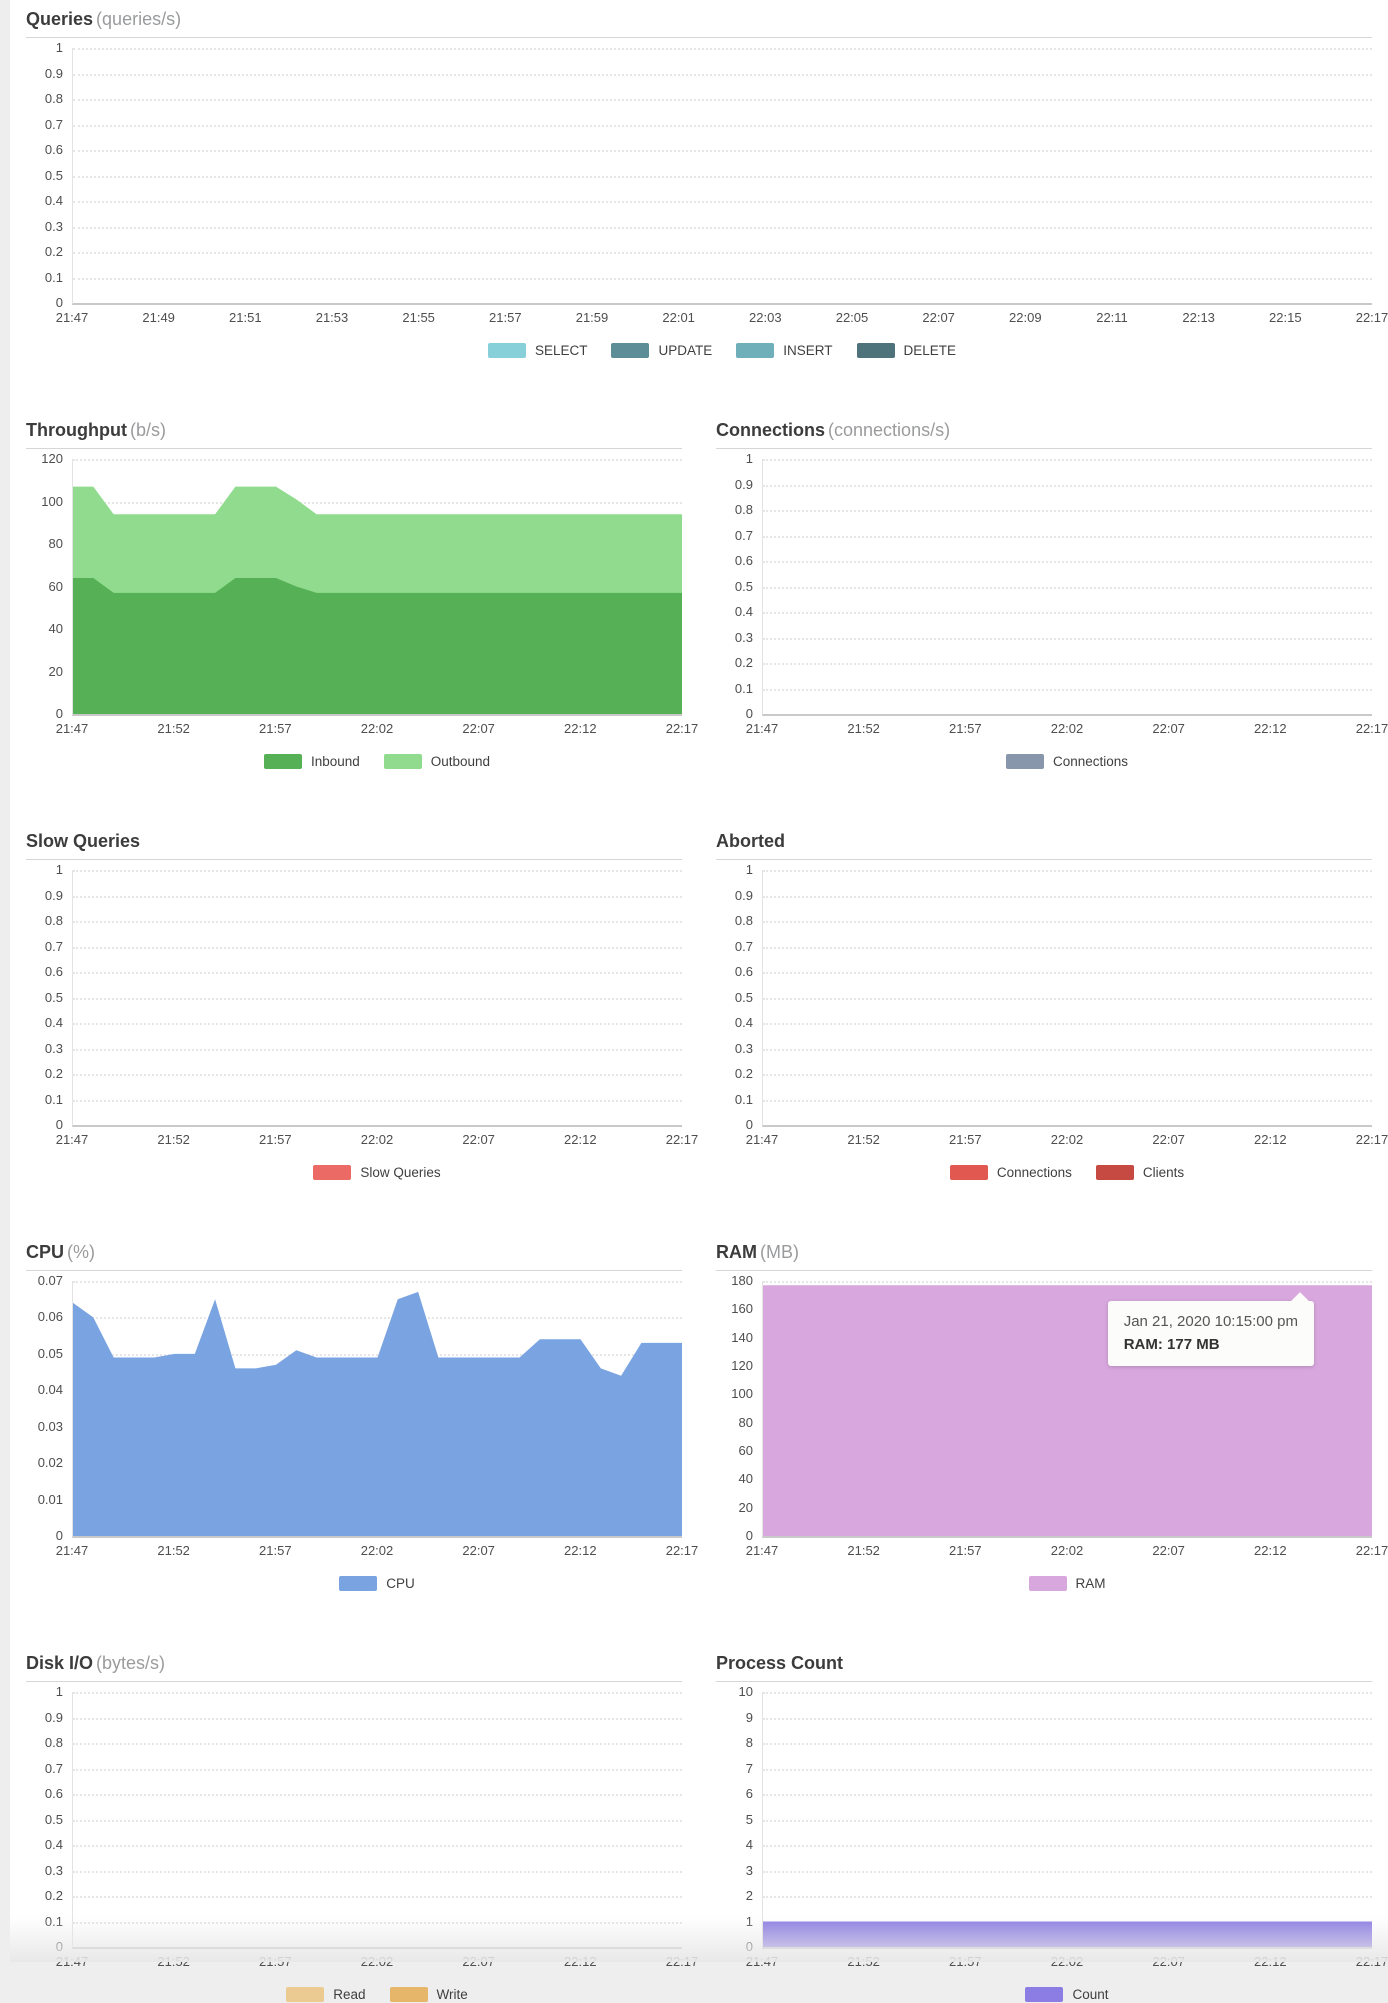  Describe the element at coordinates (158, 317) in the screenshot. I see `x-tick-label: 21:49` at that location.